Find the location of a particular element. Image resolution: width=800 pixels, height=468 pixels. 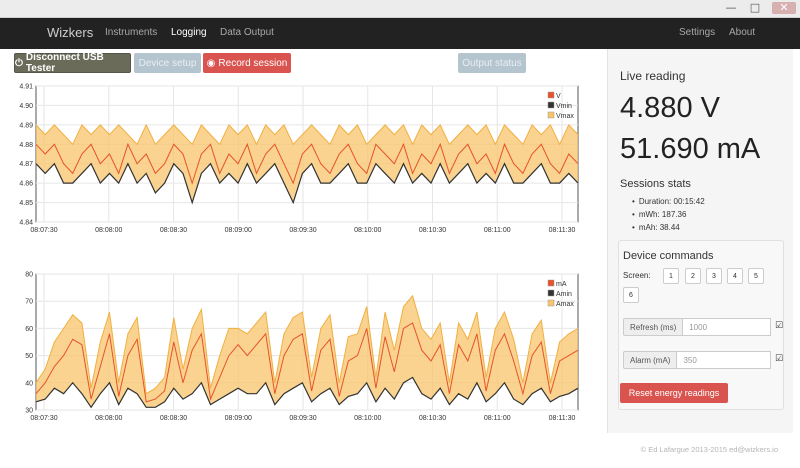

screen-button-3: 3 is located at coordinates (714, 276).